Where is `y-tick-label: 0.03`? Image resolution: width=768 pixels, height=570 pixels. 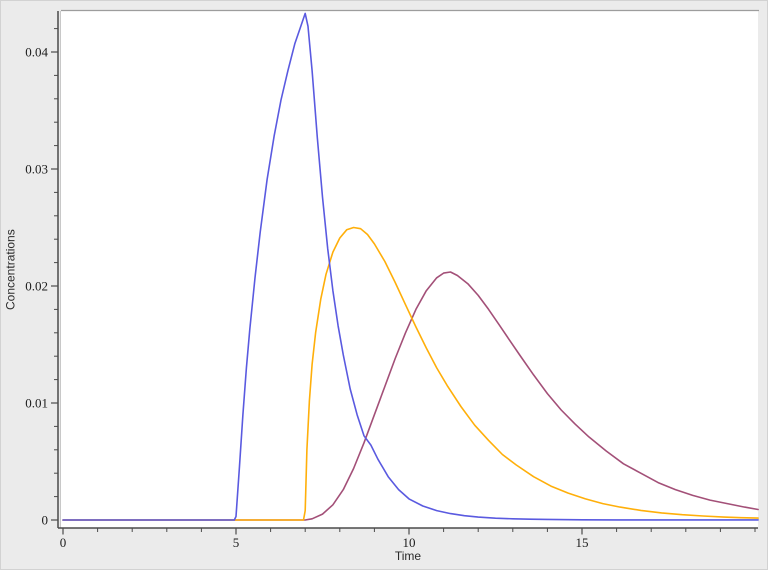 y-tick-label: 0.03 is located at coordinates (36, 169).